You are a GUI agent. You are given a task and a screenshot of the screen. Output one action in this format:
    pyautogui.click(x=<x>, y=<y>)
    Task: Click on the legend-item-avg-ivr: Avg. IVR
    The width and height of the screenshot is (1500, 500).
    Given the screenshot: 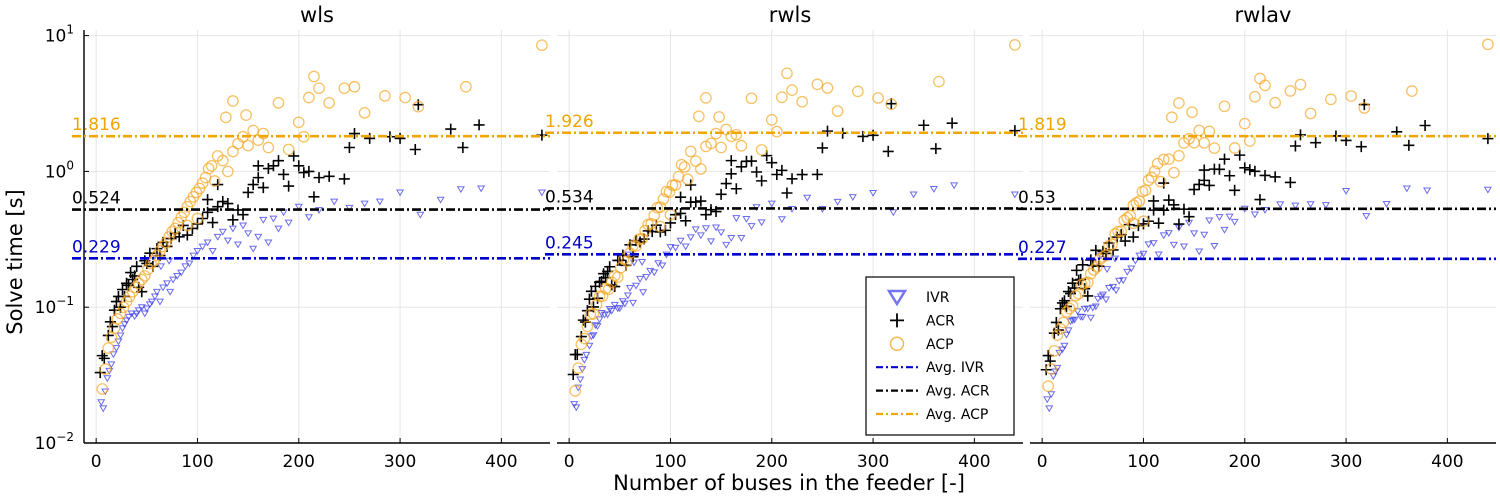 What is the action you would take?
    pyautogui.click(x=930, y=368)
    